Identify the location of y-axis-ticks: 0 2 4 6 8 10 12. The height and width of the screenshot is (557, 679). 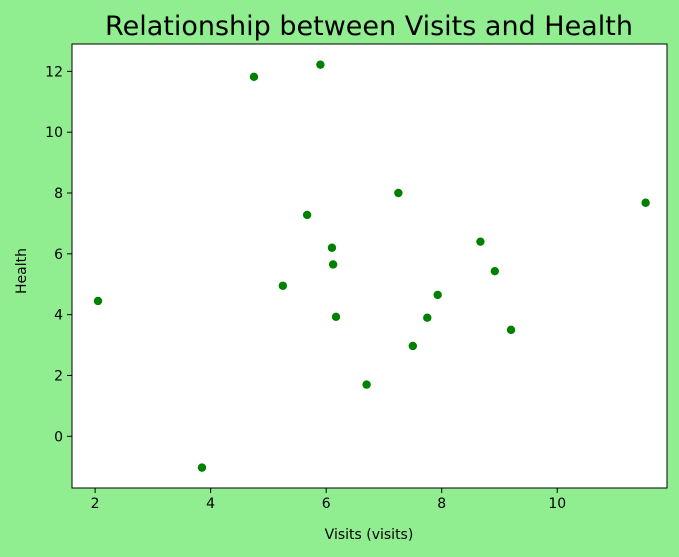
(58, 254).